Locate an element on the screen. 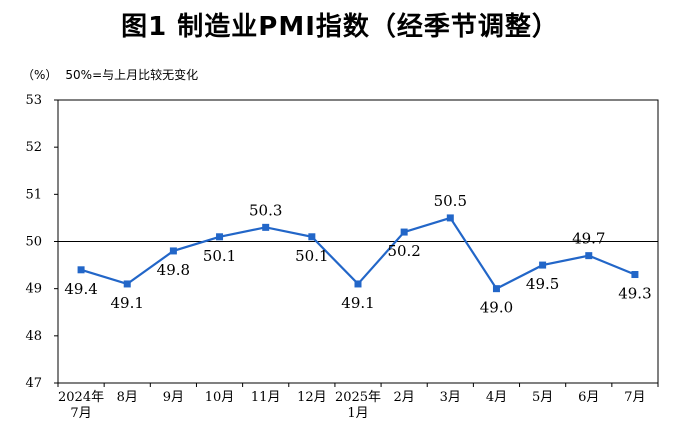 The height and width of the screenshot is (435, 680). x-tick-label: 5月 is located at coordinates (542, 397).